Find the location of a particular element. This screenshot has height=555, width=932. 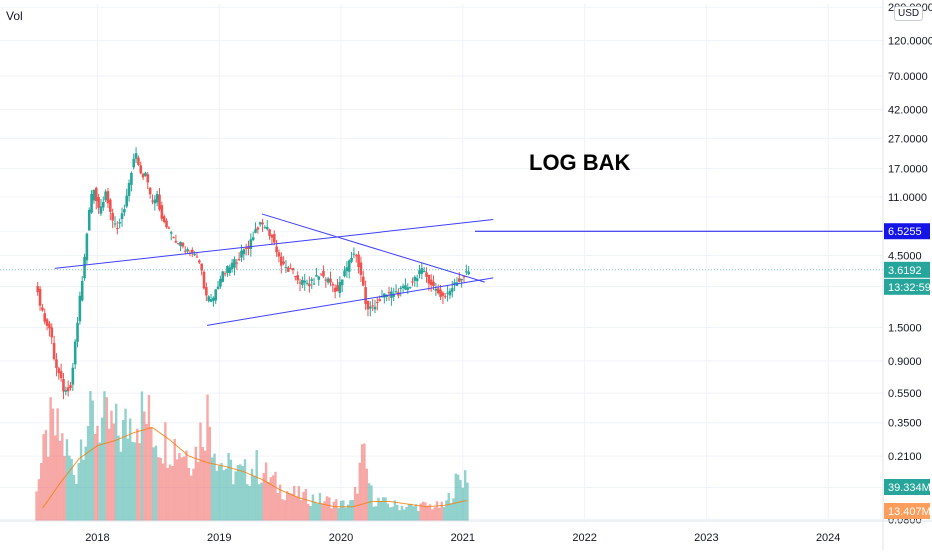

current-price-tag-bg is located at coordinates (907, 269).